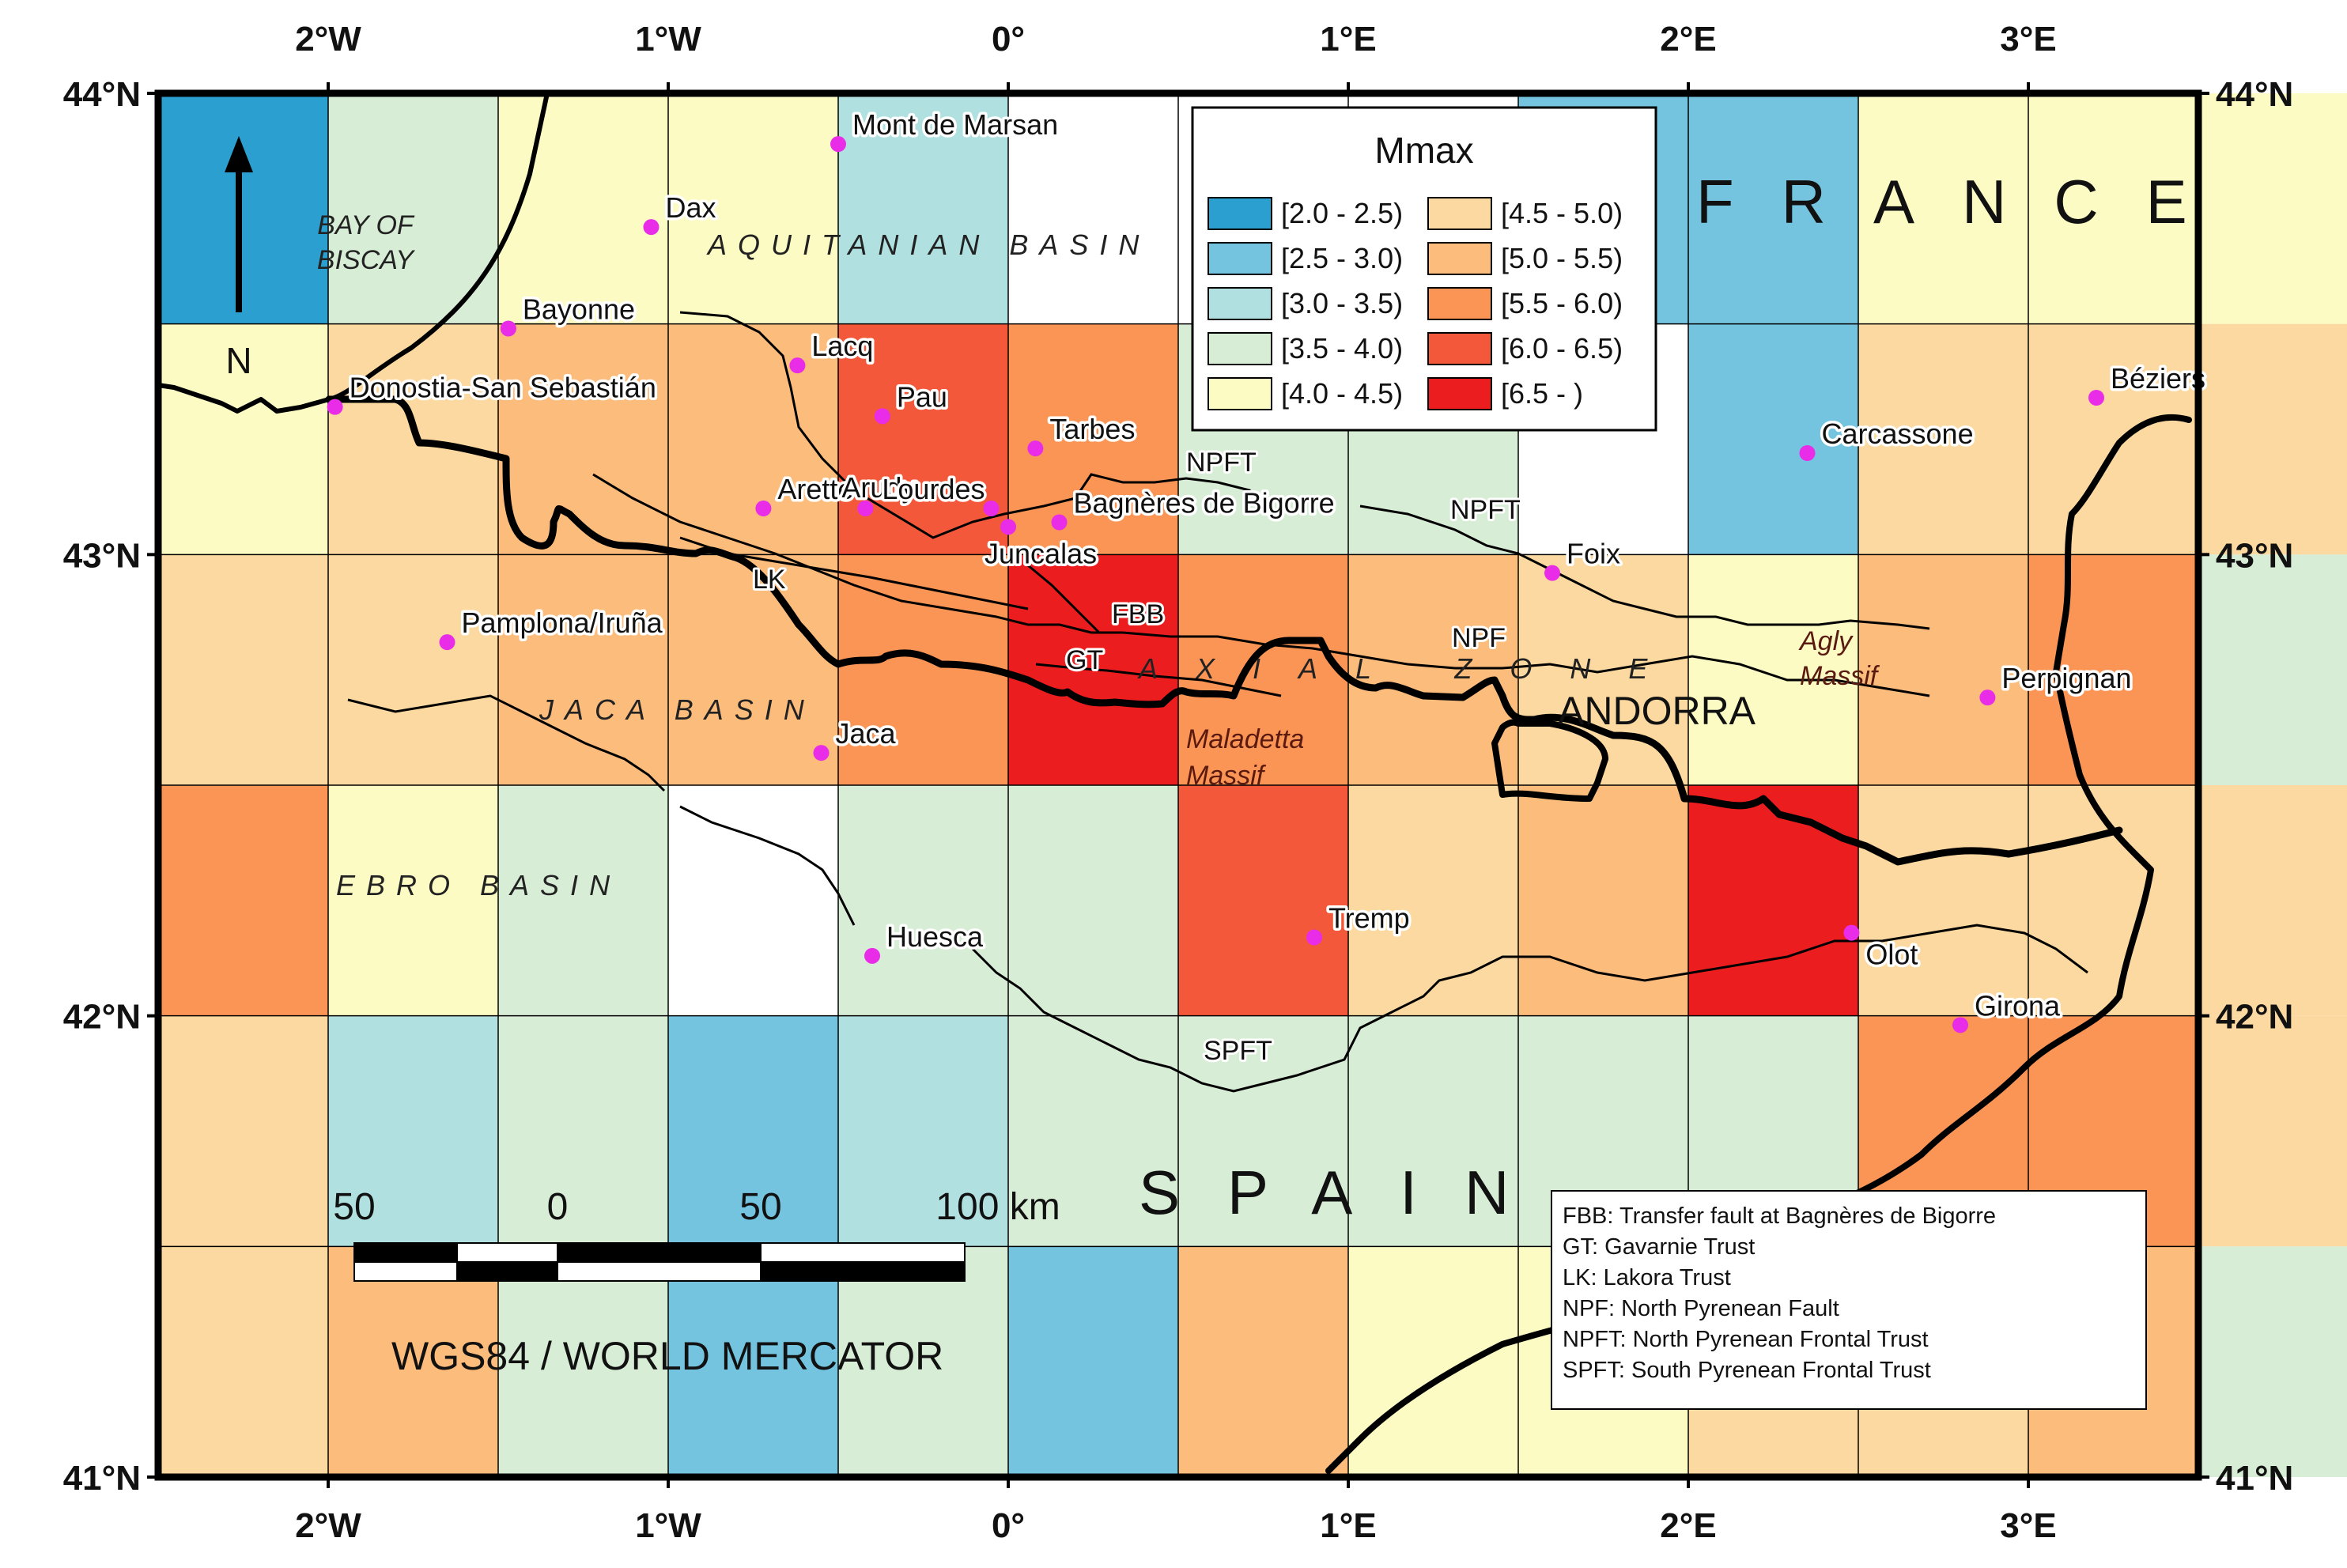  What do you see at coordinates (1226, 776) in the screenshot?
I see `maladetta-massif-line2: Massif` at bounding box center [1226, 776].